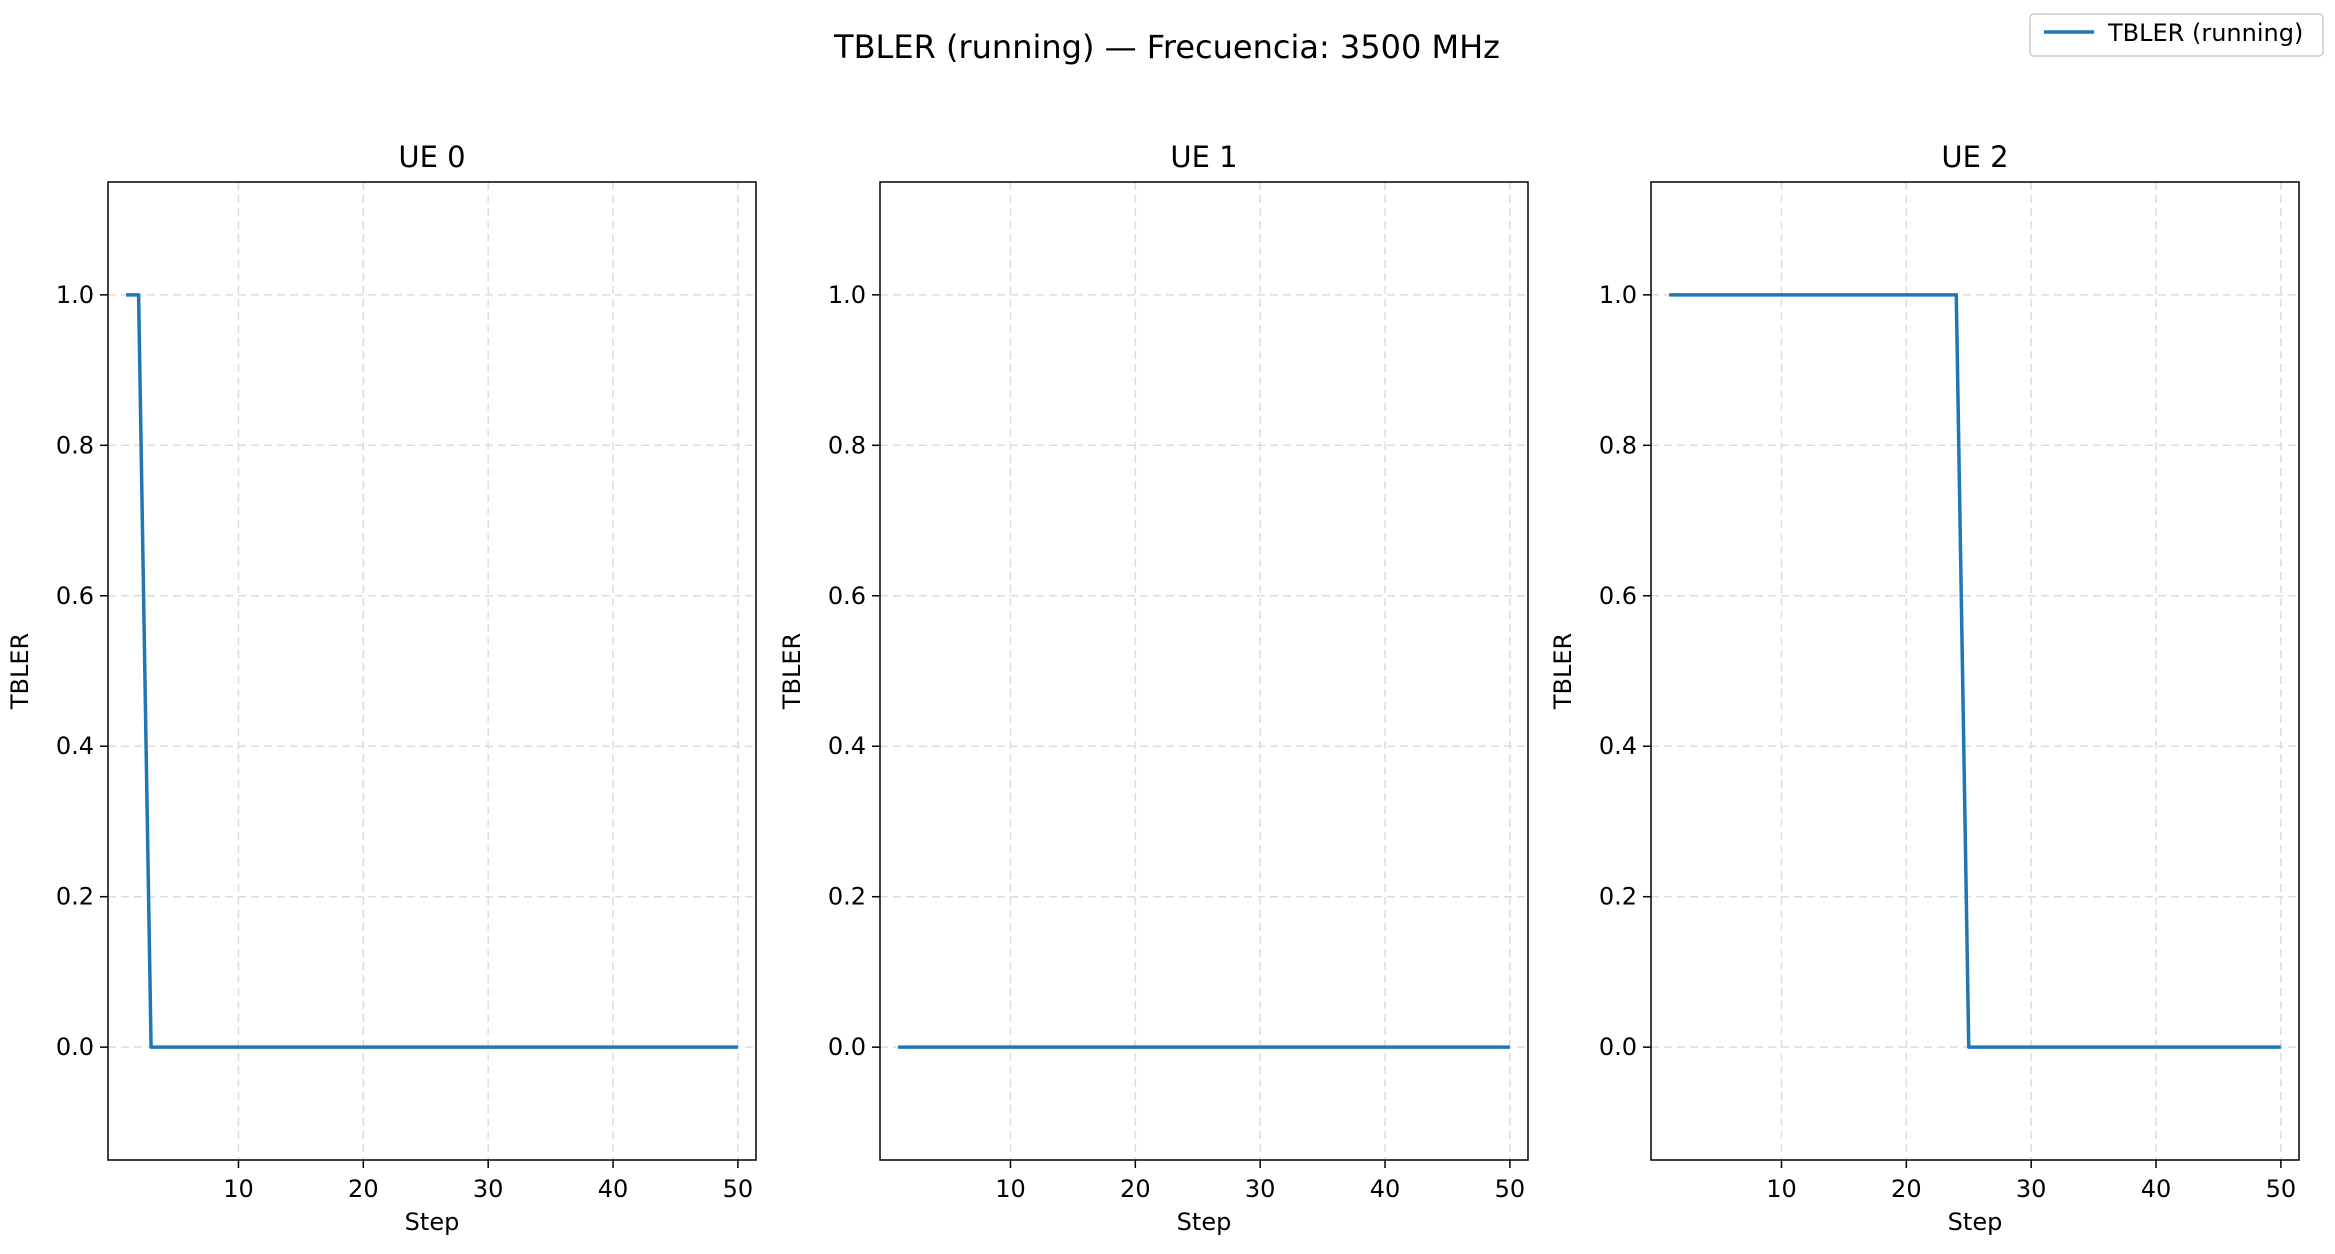 This screenshot has width=2335, height=1254. I want to click on legend-label: TBLER (running), so click(2205, 33).